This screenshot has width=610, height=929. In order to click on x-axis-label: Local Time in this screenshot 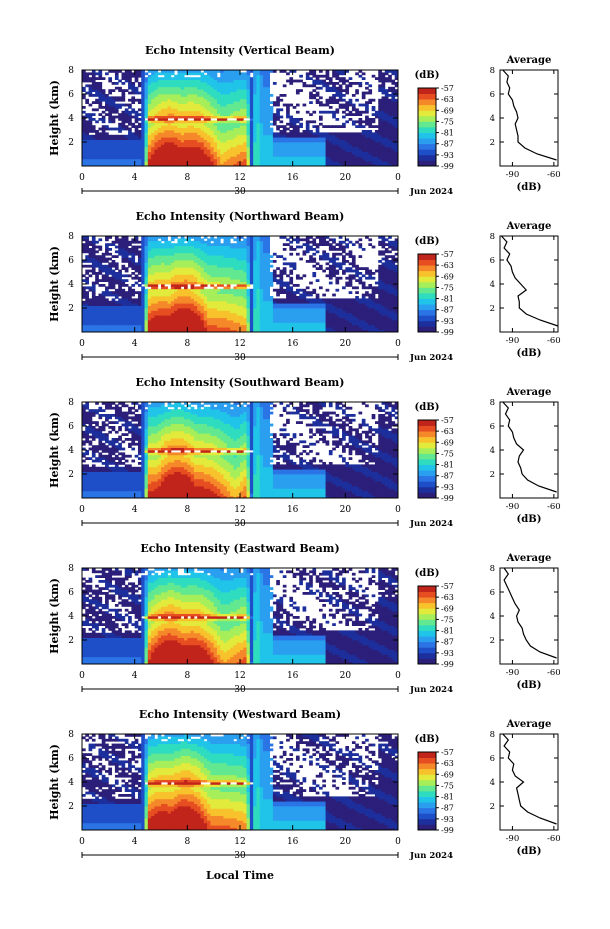, I will do `click(240, 875)`.